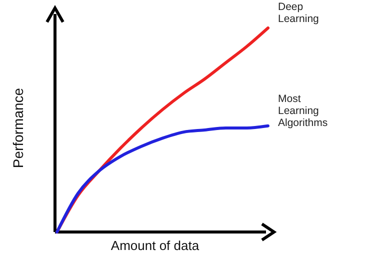 Image resolution: width=368 pixels, height=265 pixels. I want to click on y-axis-title: Performance, so click(18, 128).